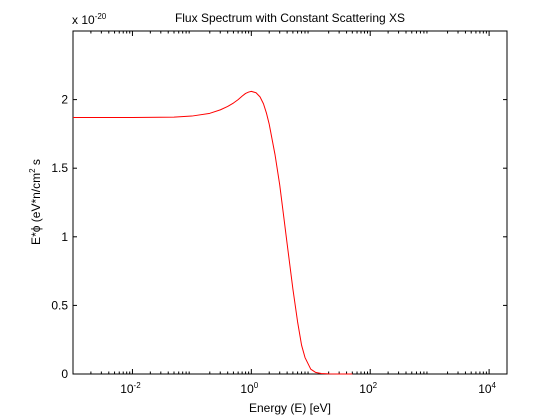 The height and width of the screenshot is (420, 560). I want to click on y-multiplier: x 10-20, so click(89, 19).